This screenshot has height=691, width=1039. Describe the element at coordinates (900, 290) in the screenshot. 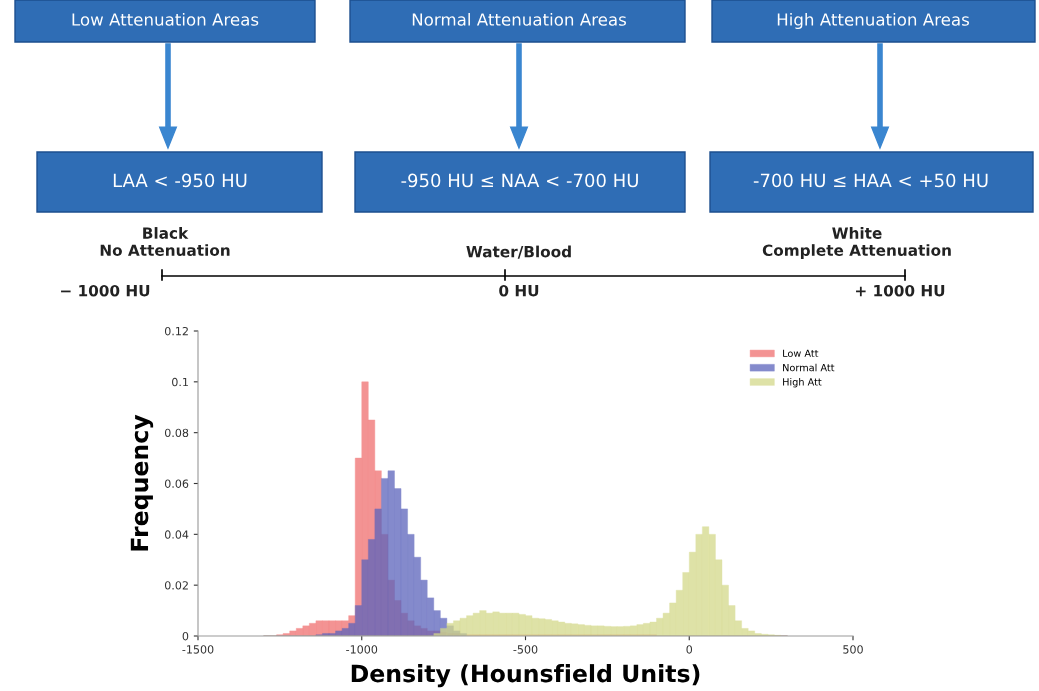

I see `text: + 1000 HU` at that location.